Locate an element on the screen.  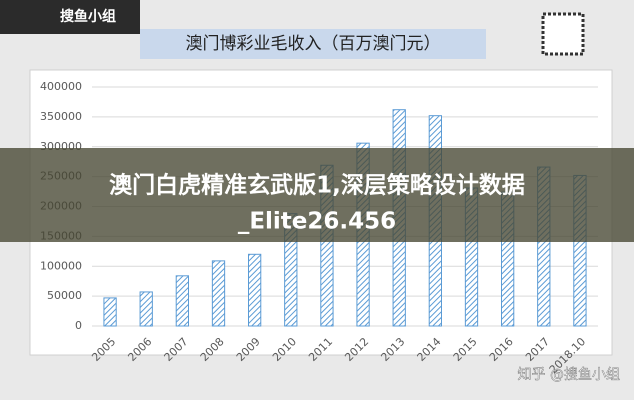
y-tick-label: 400000 is located at coordinates (61, 86).